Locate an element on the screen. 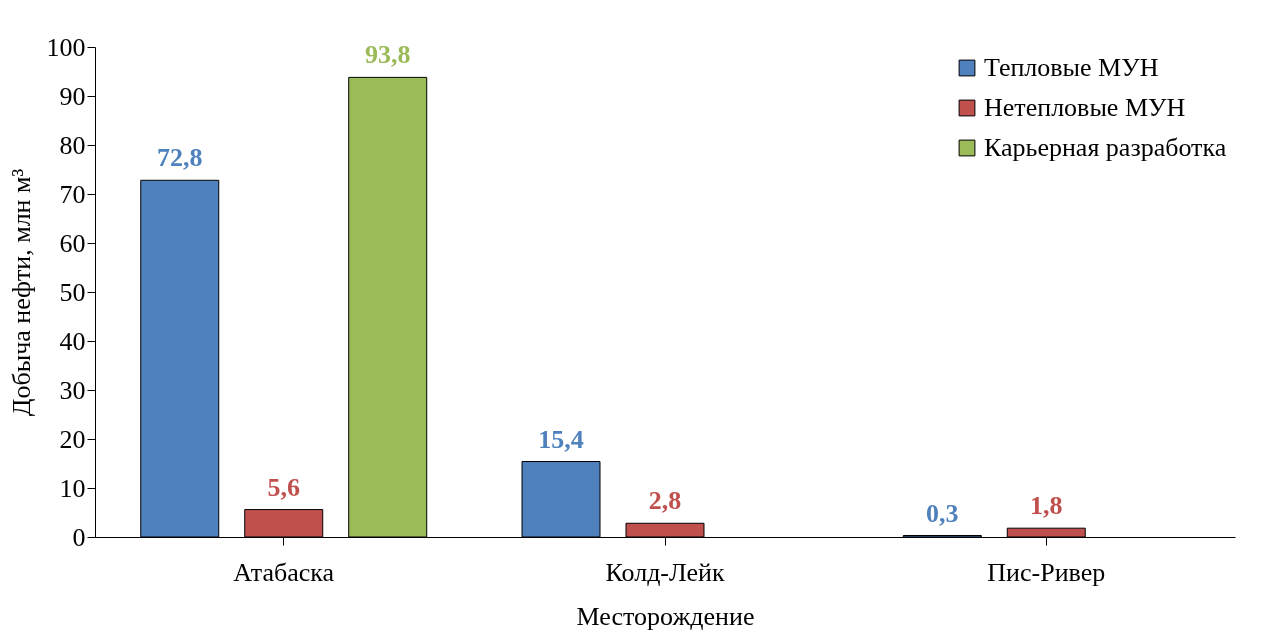 The height and width of the screenshot is (637, 1288). y-tick-label: 10 is located at coordinates (72, 488).